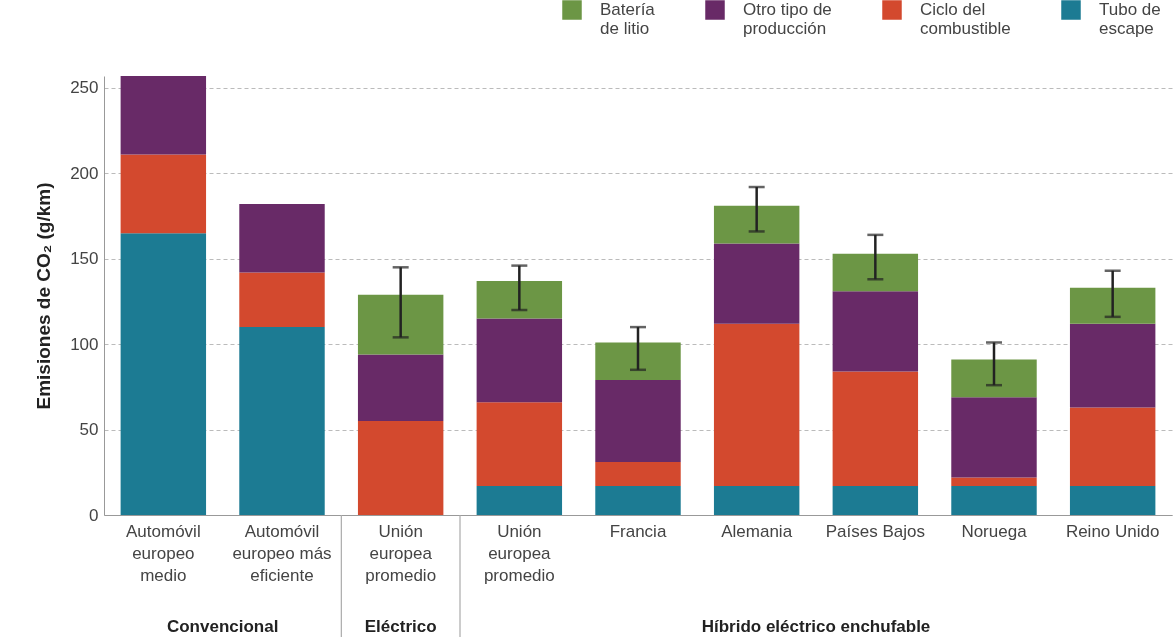 This screenshot has height=638, width=1176. What do you see at coordinates (84, 88) in the screenshot?
I see `y-tick-label: 250` at bounding box center [84, 88].